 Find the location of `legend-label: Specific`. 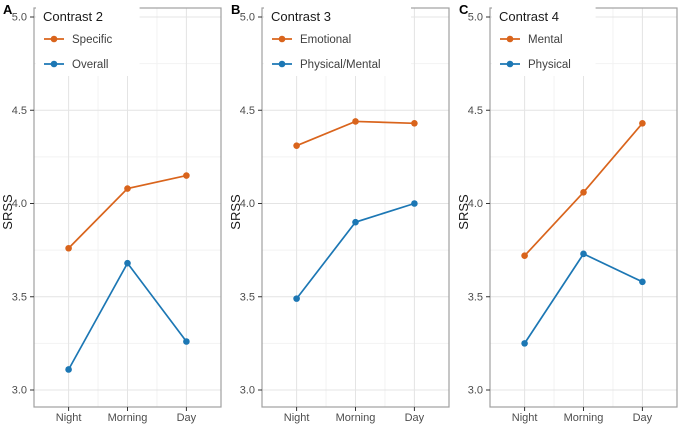

legend-label: Specific is located at coordinates (92, 40).